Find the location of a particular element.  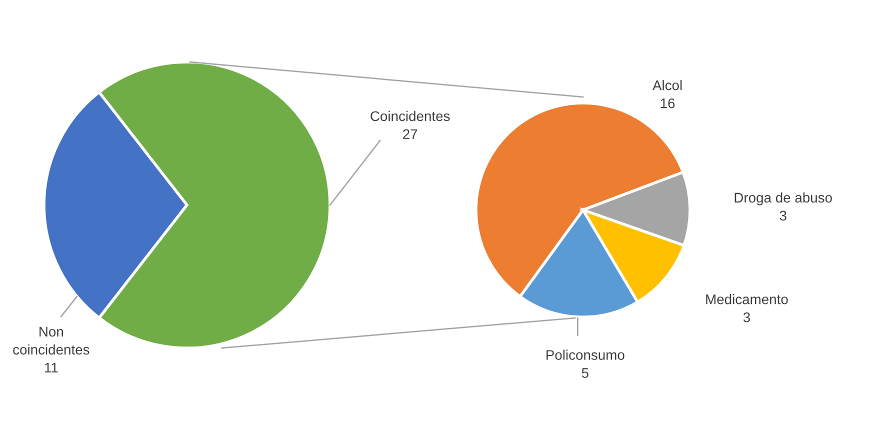

slice-label: Policonsumo is located at coordinates (585, 355).